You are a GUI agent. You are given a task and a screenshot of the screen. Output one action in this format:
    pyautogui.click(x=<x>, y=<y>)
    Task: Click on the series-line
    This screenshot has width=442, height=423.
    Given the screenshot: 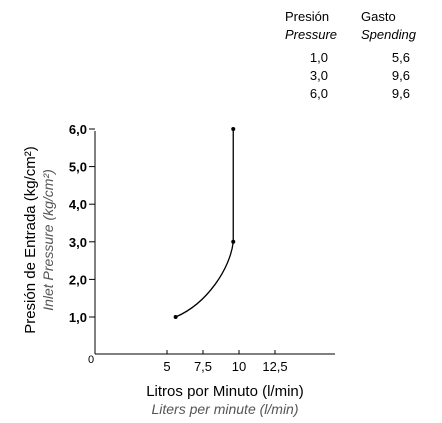 What is the action you would take?
    pyautogui.click(x=204, y=223)
    